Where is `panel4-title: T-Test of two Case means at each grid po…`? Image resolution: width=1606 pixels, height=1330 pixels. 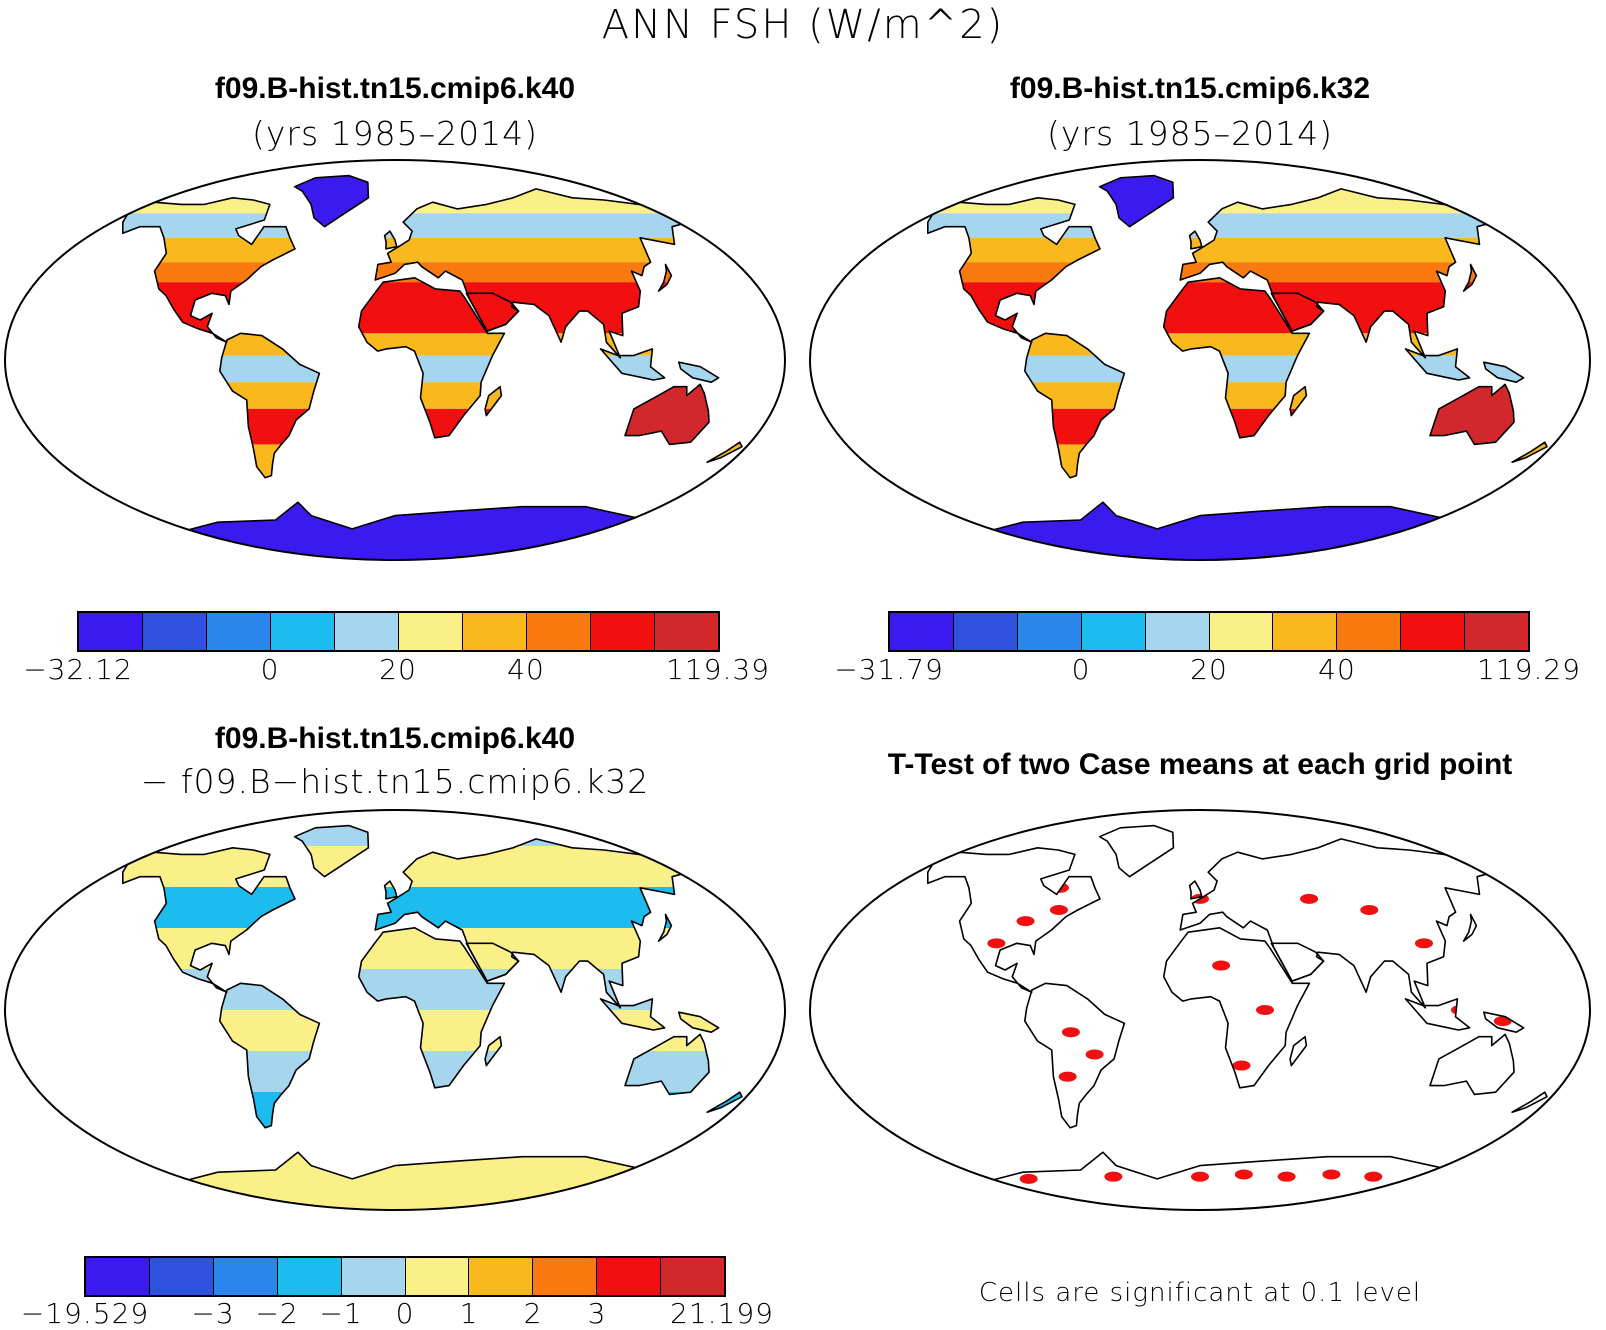
panel4-title: T-Test of two Case means at each grid po… is located at coordinates (1200, 764).